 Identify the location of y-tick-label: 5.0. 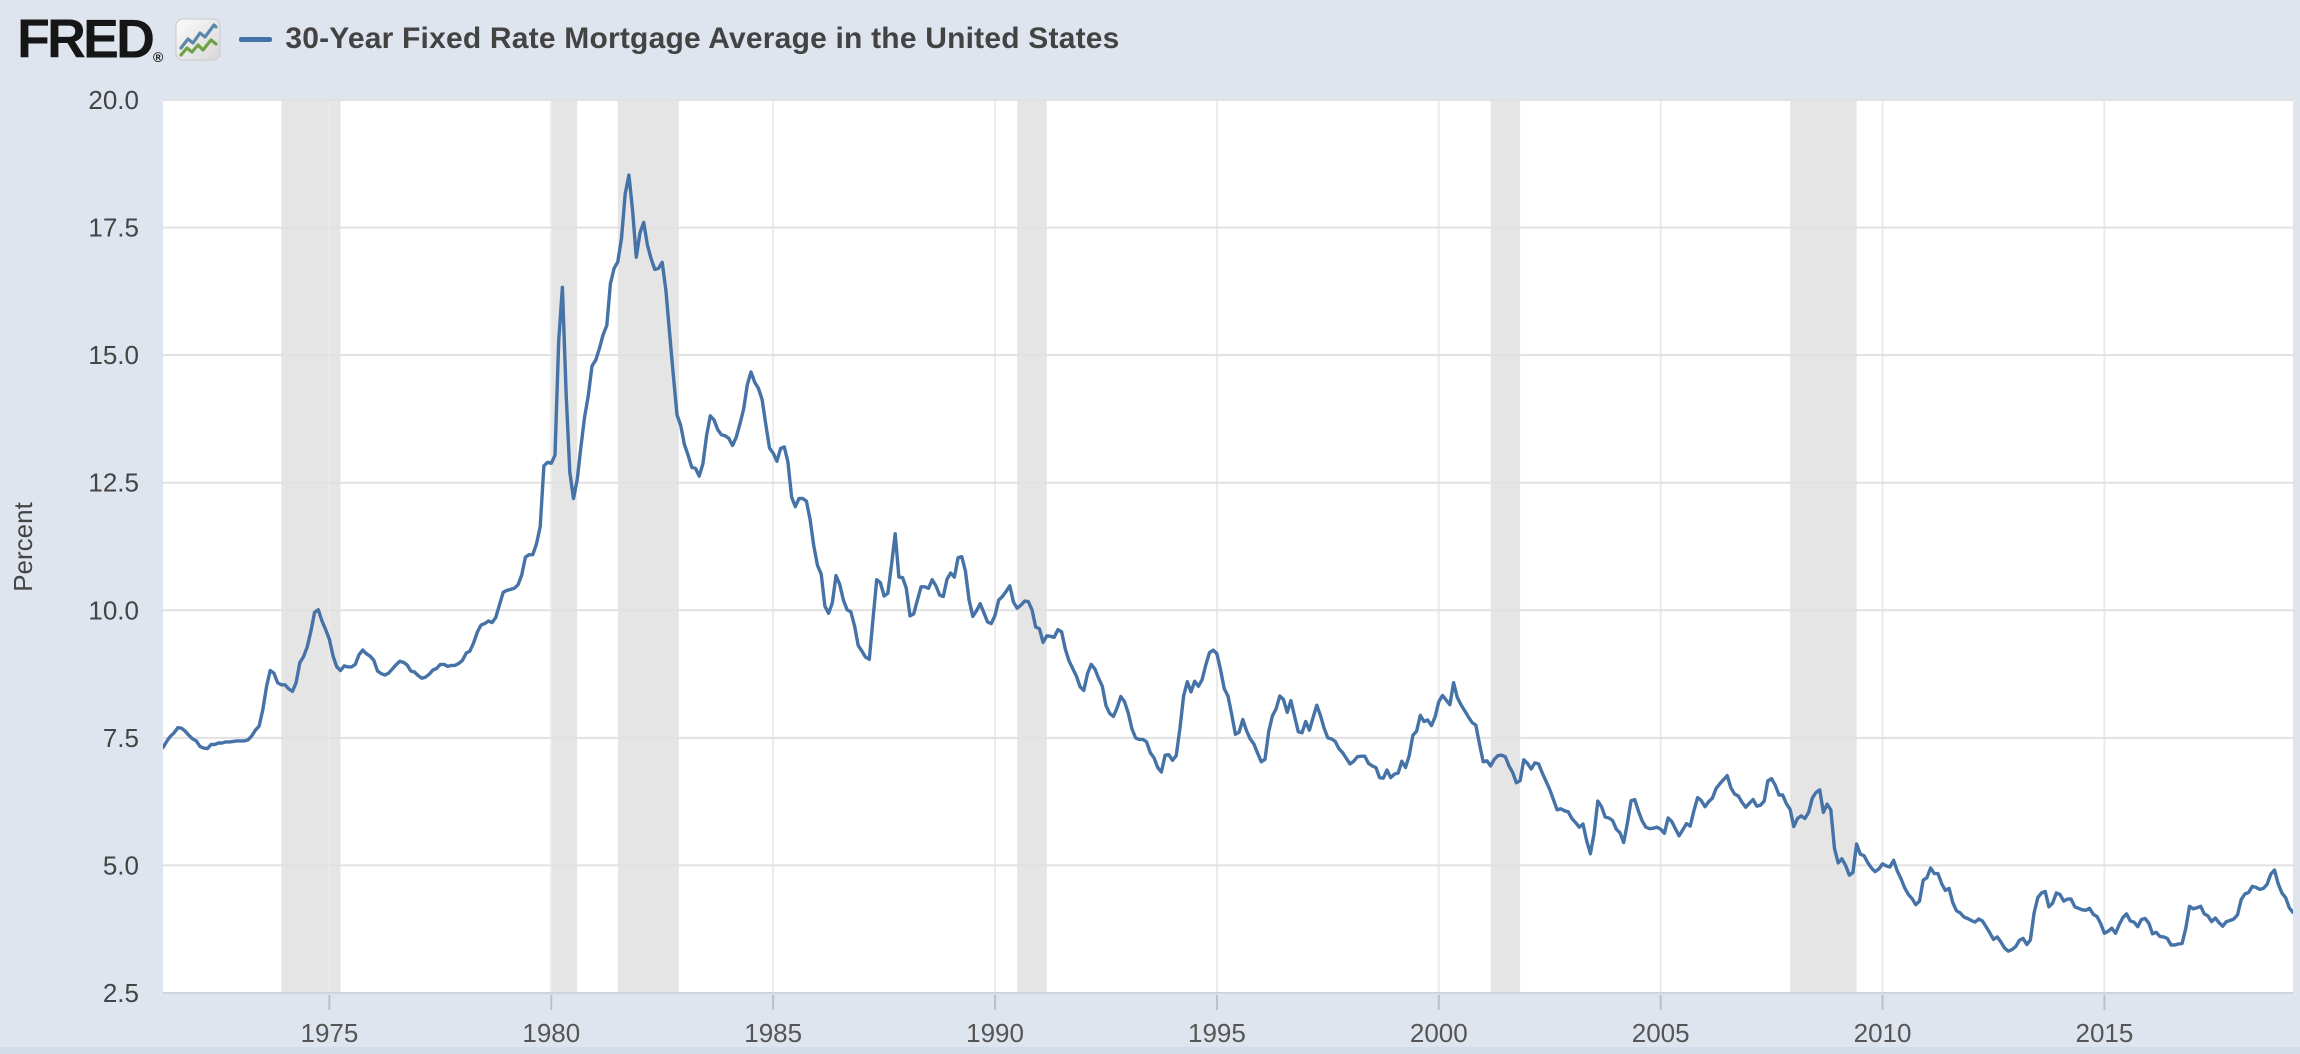
(121, 865).